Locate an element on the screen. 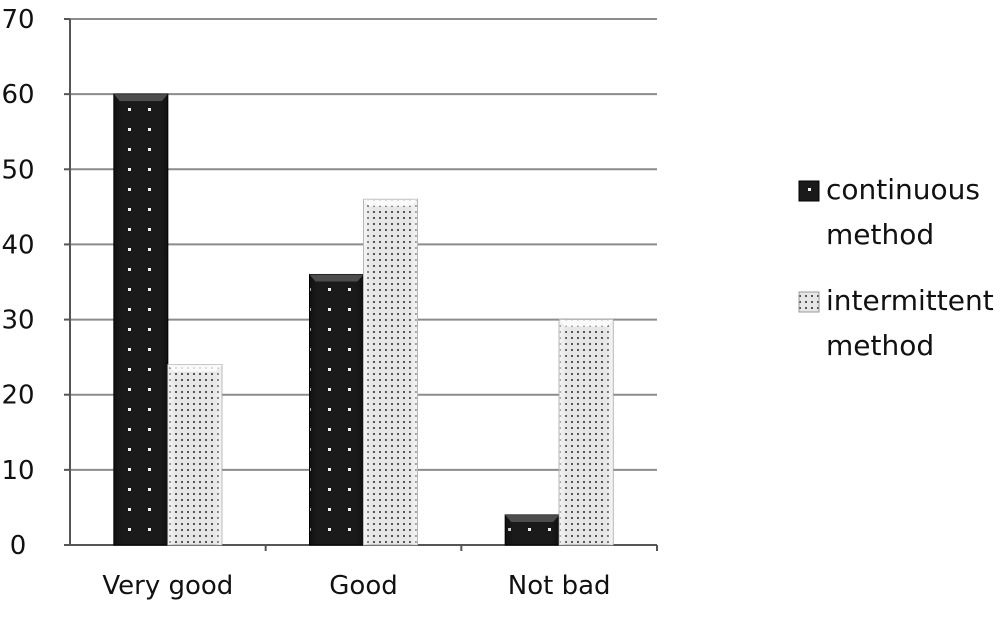 This screenshot has height=621, width=1000. y-tick-label: 40 is located at coordinates (17, 245).